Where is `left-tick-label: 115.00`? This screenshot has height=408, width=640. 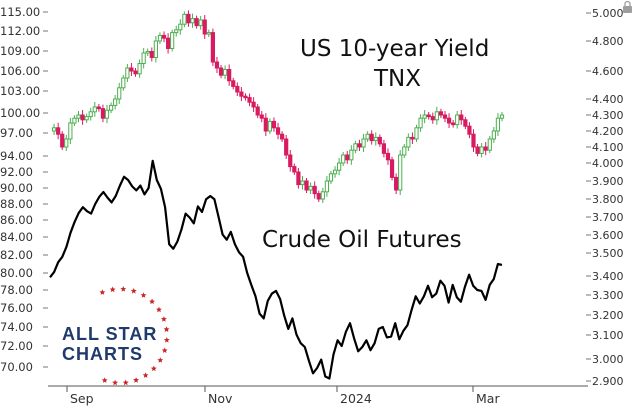
left-tick-label: 115.00 is located at coordinates (20, 12).